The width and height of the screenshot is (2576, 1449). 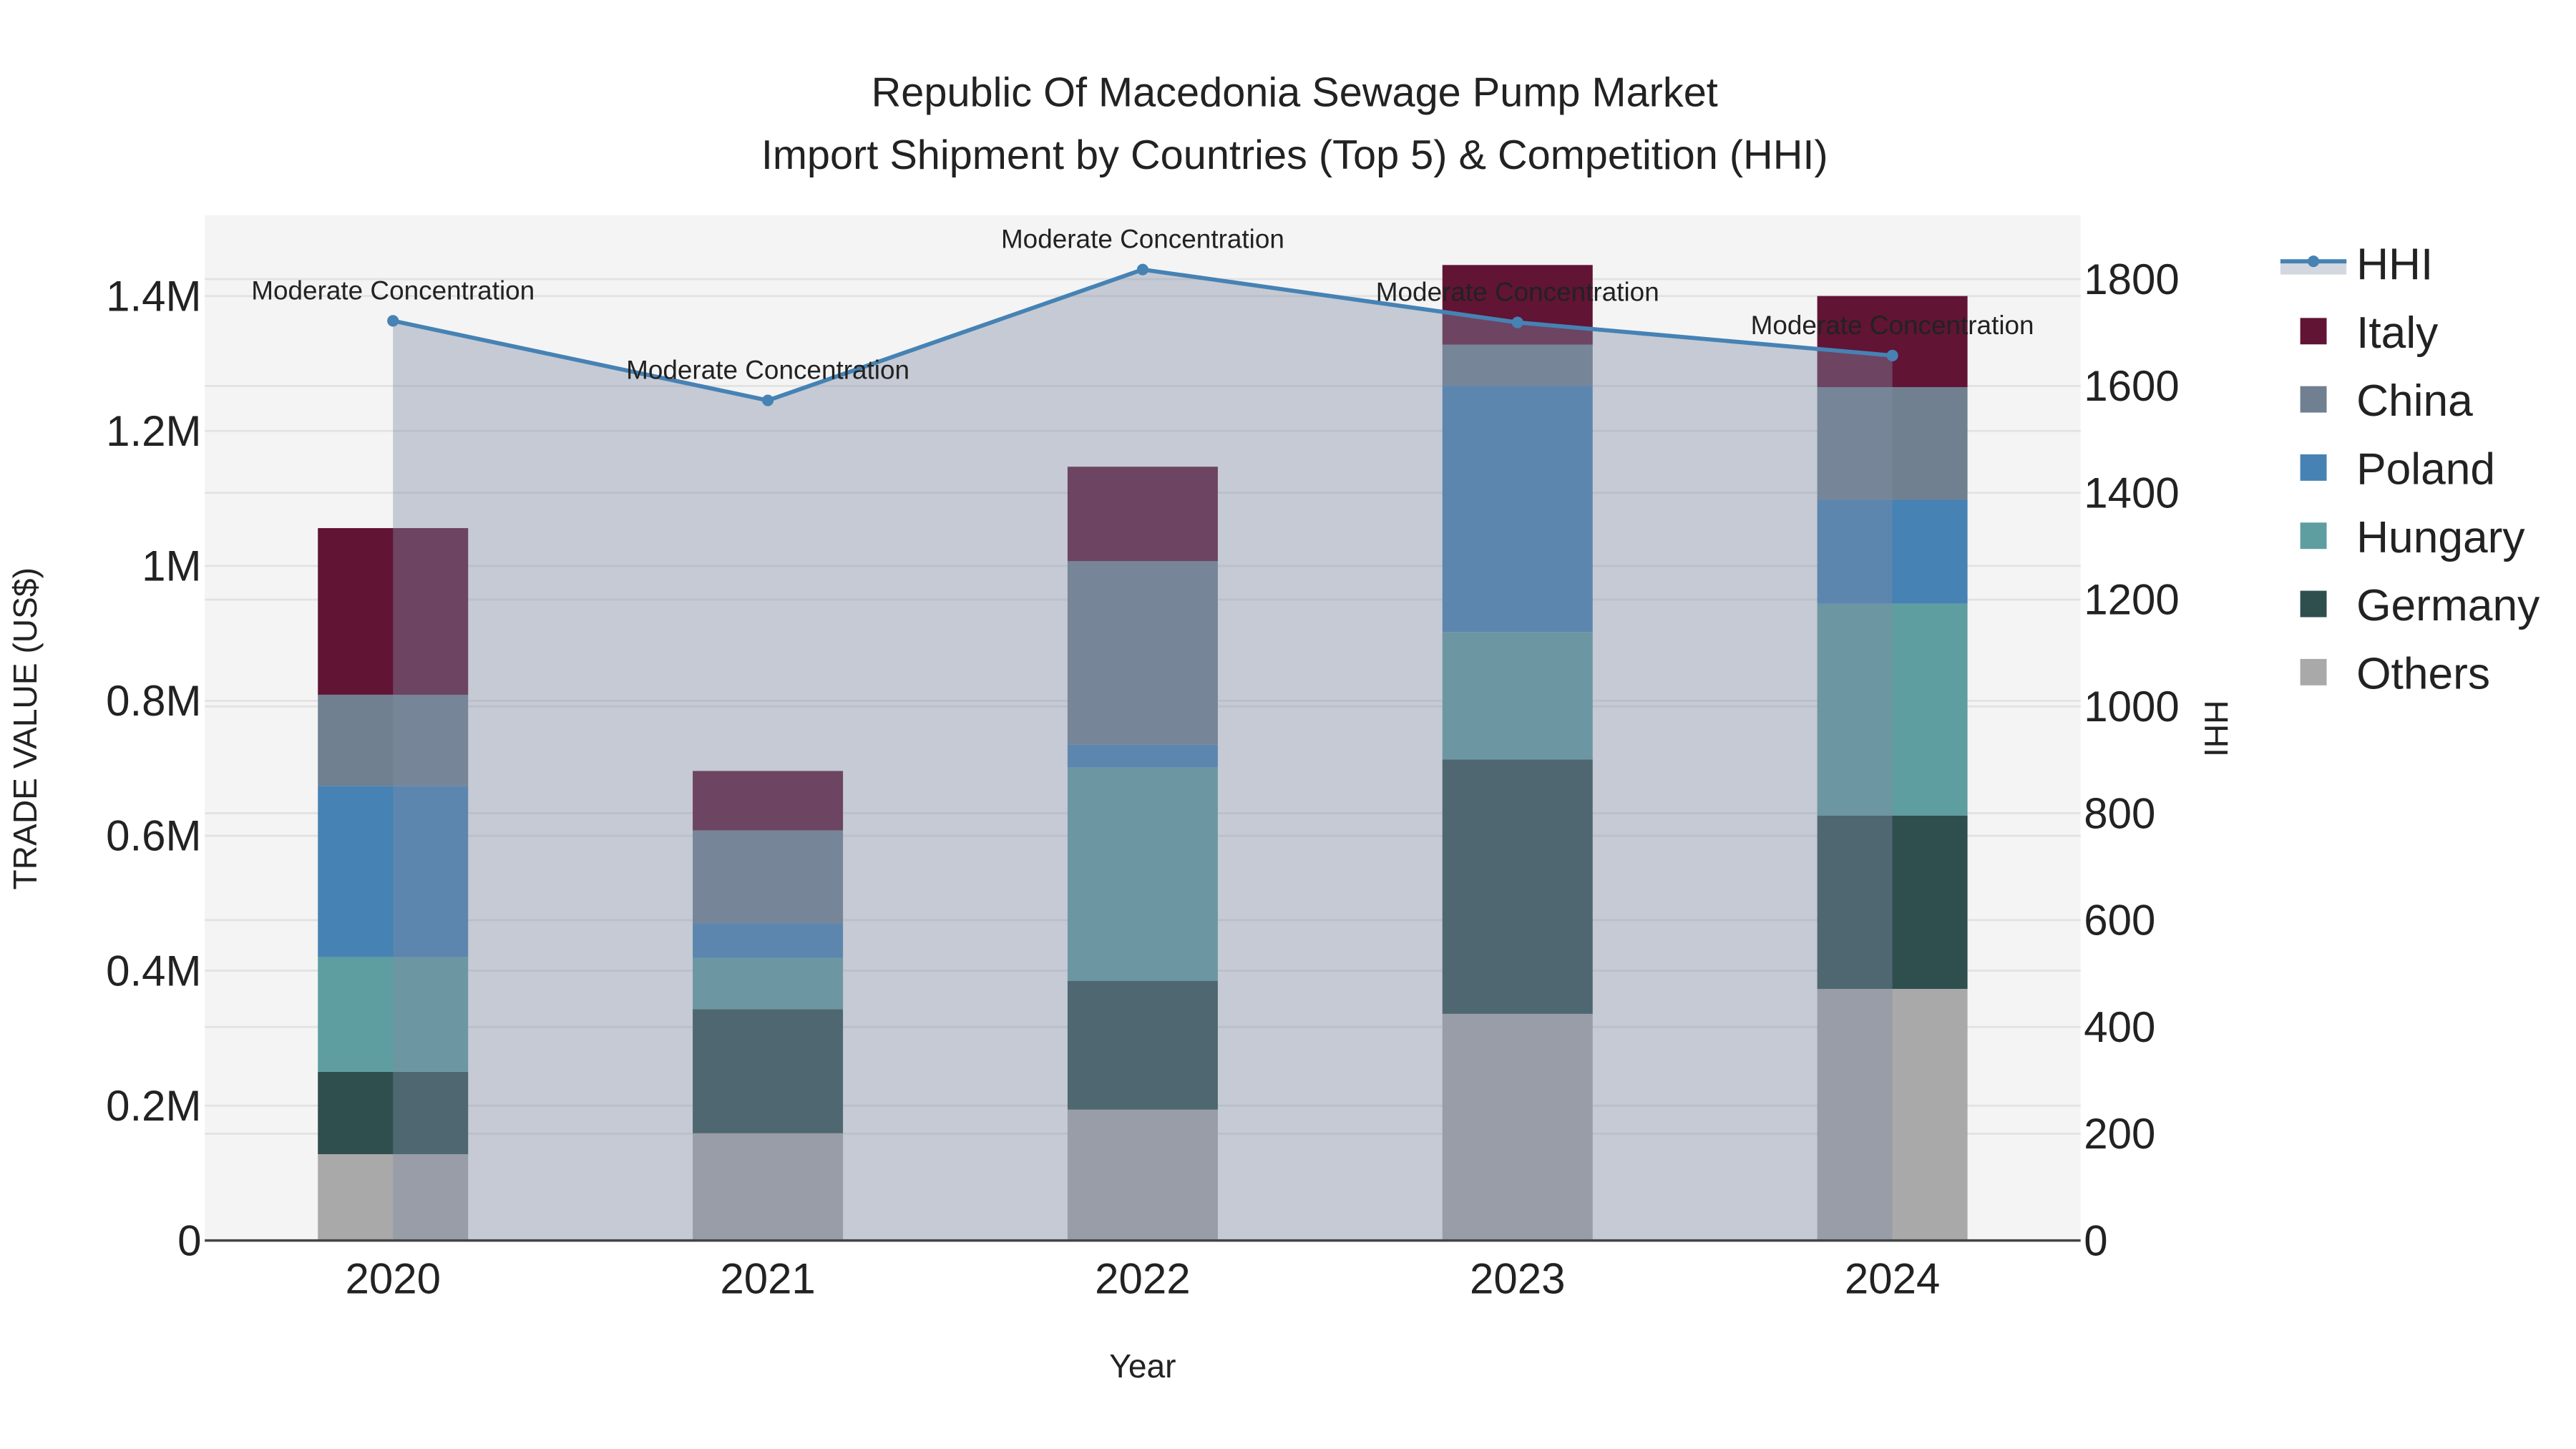 What do you see at coordinates (1142, 874) in the screenshot?
I see `bar-hungary-2022` at bounding box center [1142, 874].